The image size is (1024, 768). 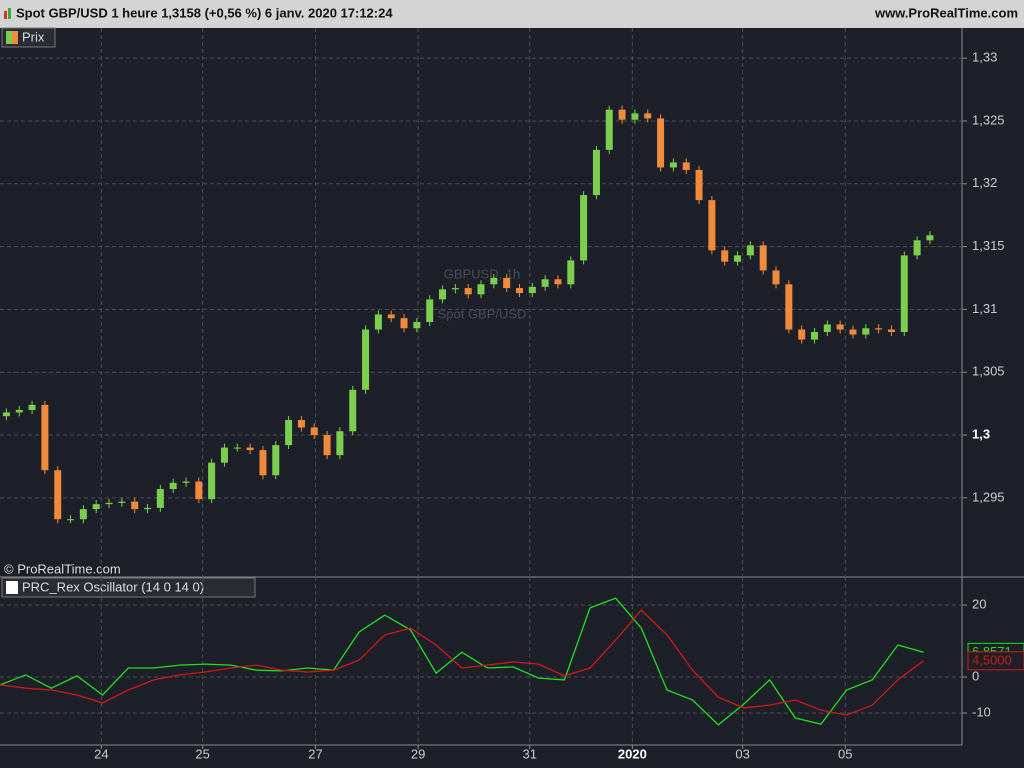 I want to click on legend-label: Prix, so click(x=33, y=36).